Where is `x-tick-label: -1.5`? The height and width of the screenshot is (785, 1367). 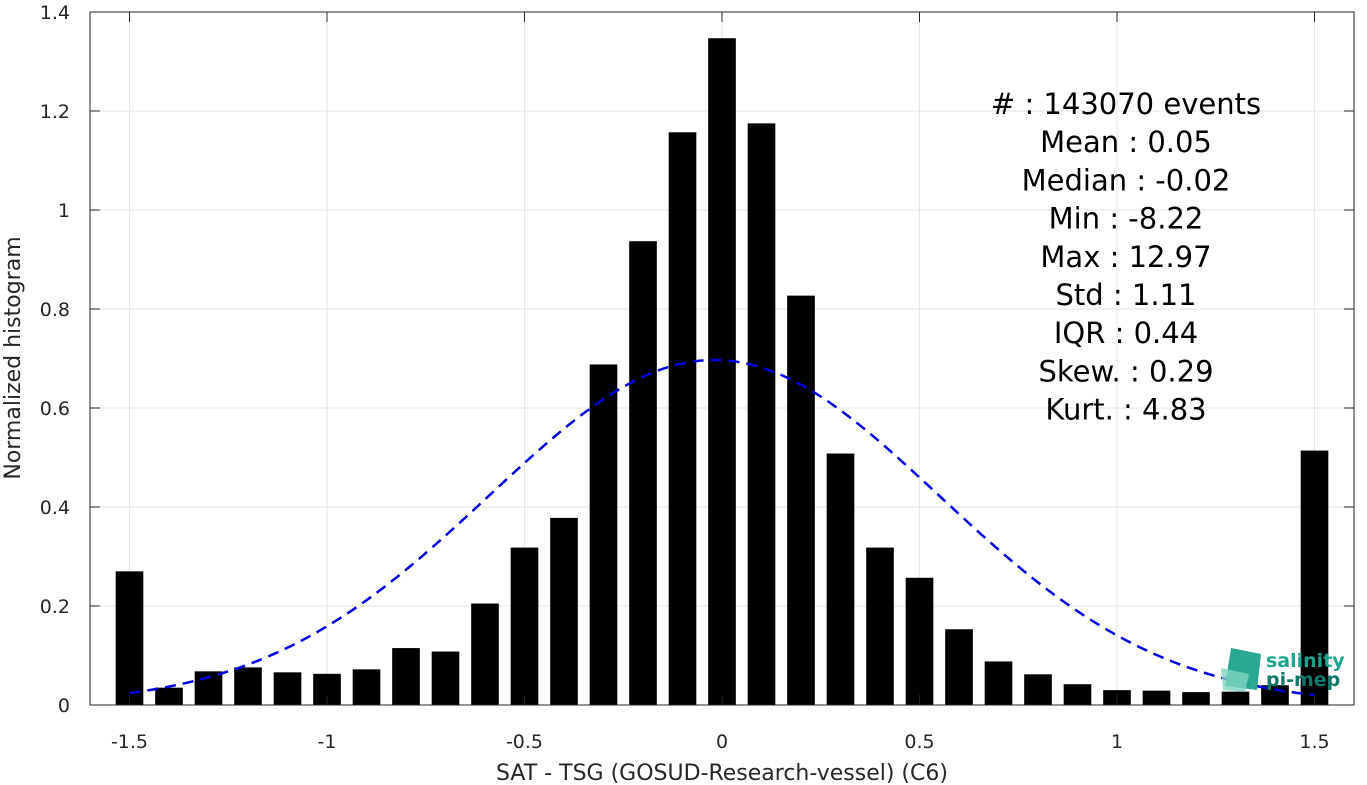
x-tick-label: -1.5 is located at coordinates (129, 742).